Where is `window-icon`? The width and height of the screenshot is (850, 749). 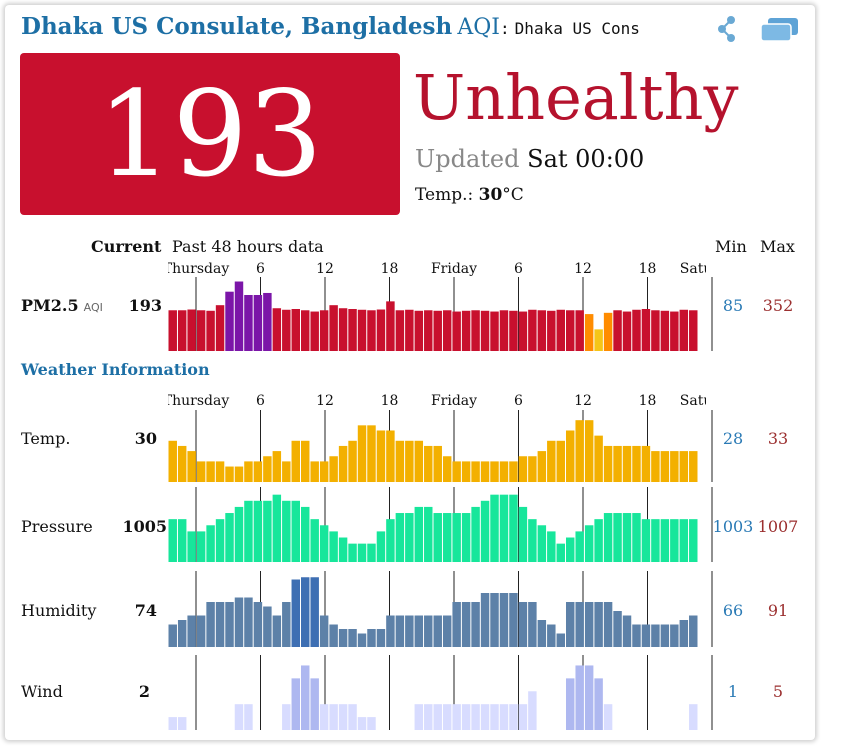 window-icon is located at coordinates (780, 30).